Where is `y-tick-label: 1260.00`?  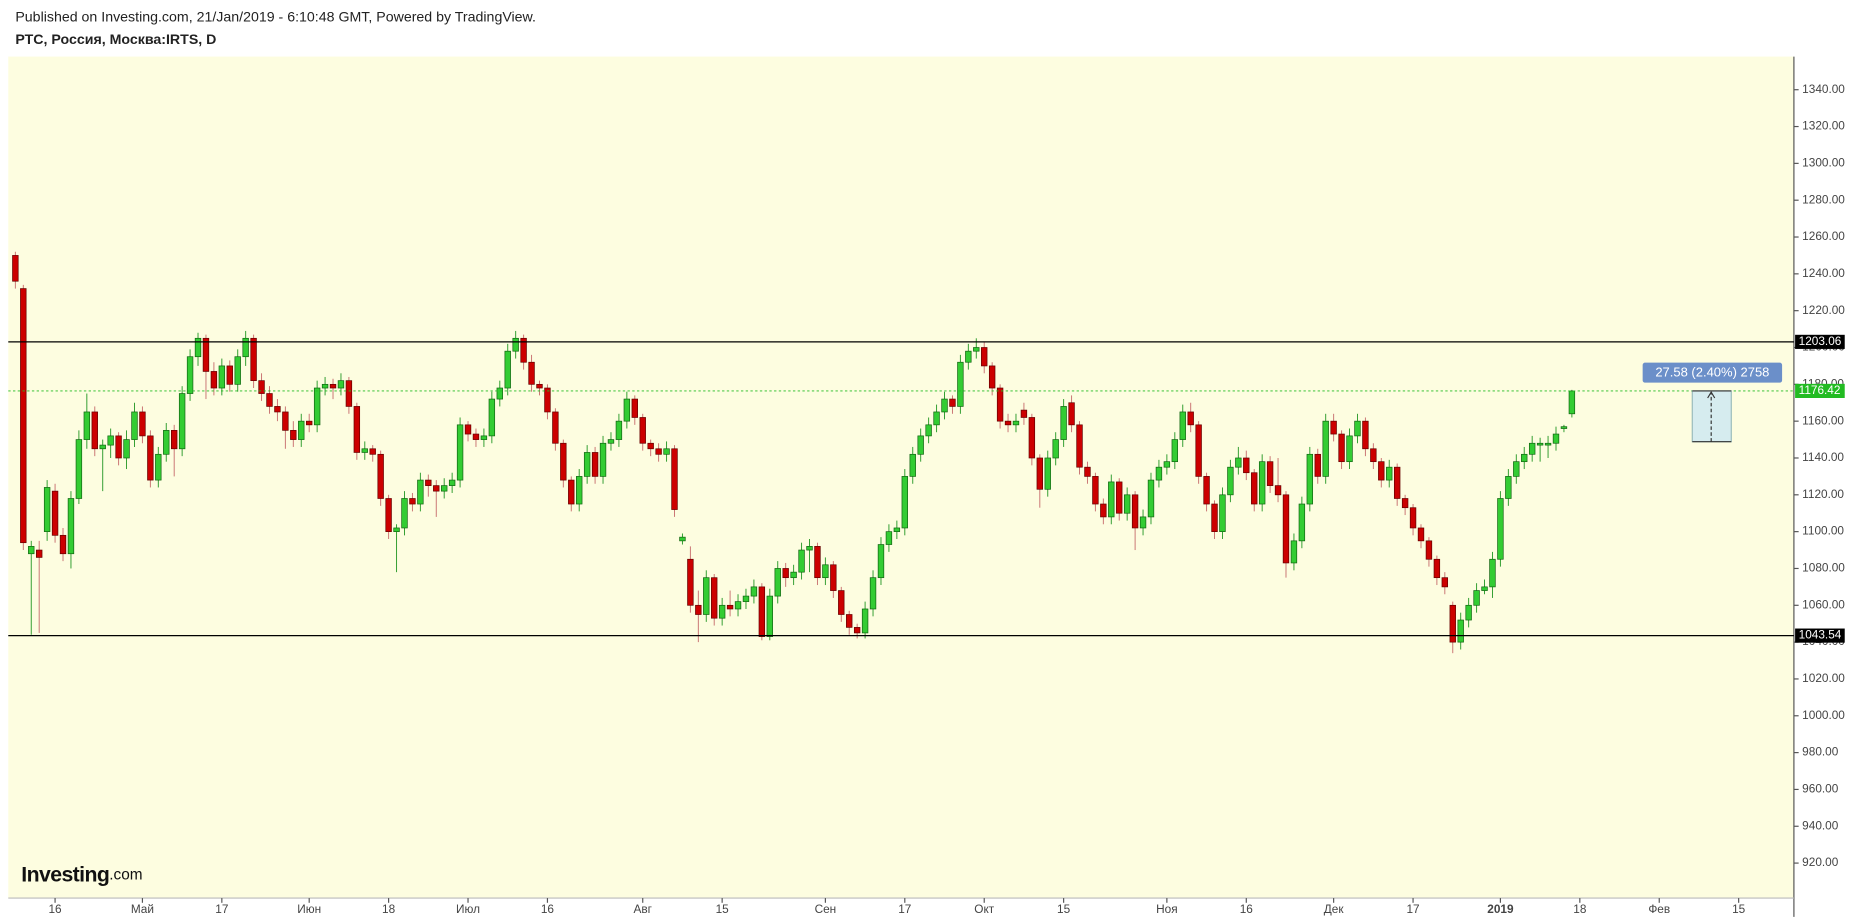 y-tick-label: 1260.00 is located at coordinates (1823, 236).